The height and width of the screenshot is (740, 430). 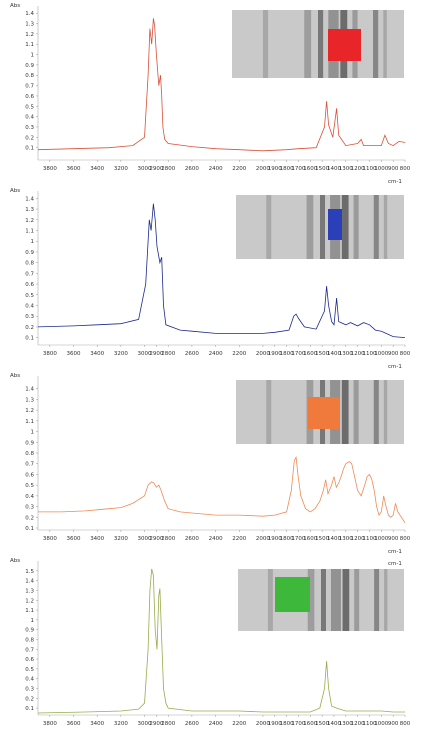 I want to click on y-tick-label: 0.8, so click(x=29, y=264).